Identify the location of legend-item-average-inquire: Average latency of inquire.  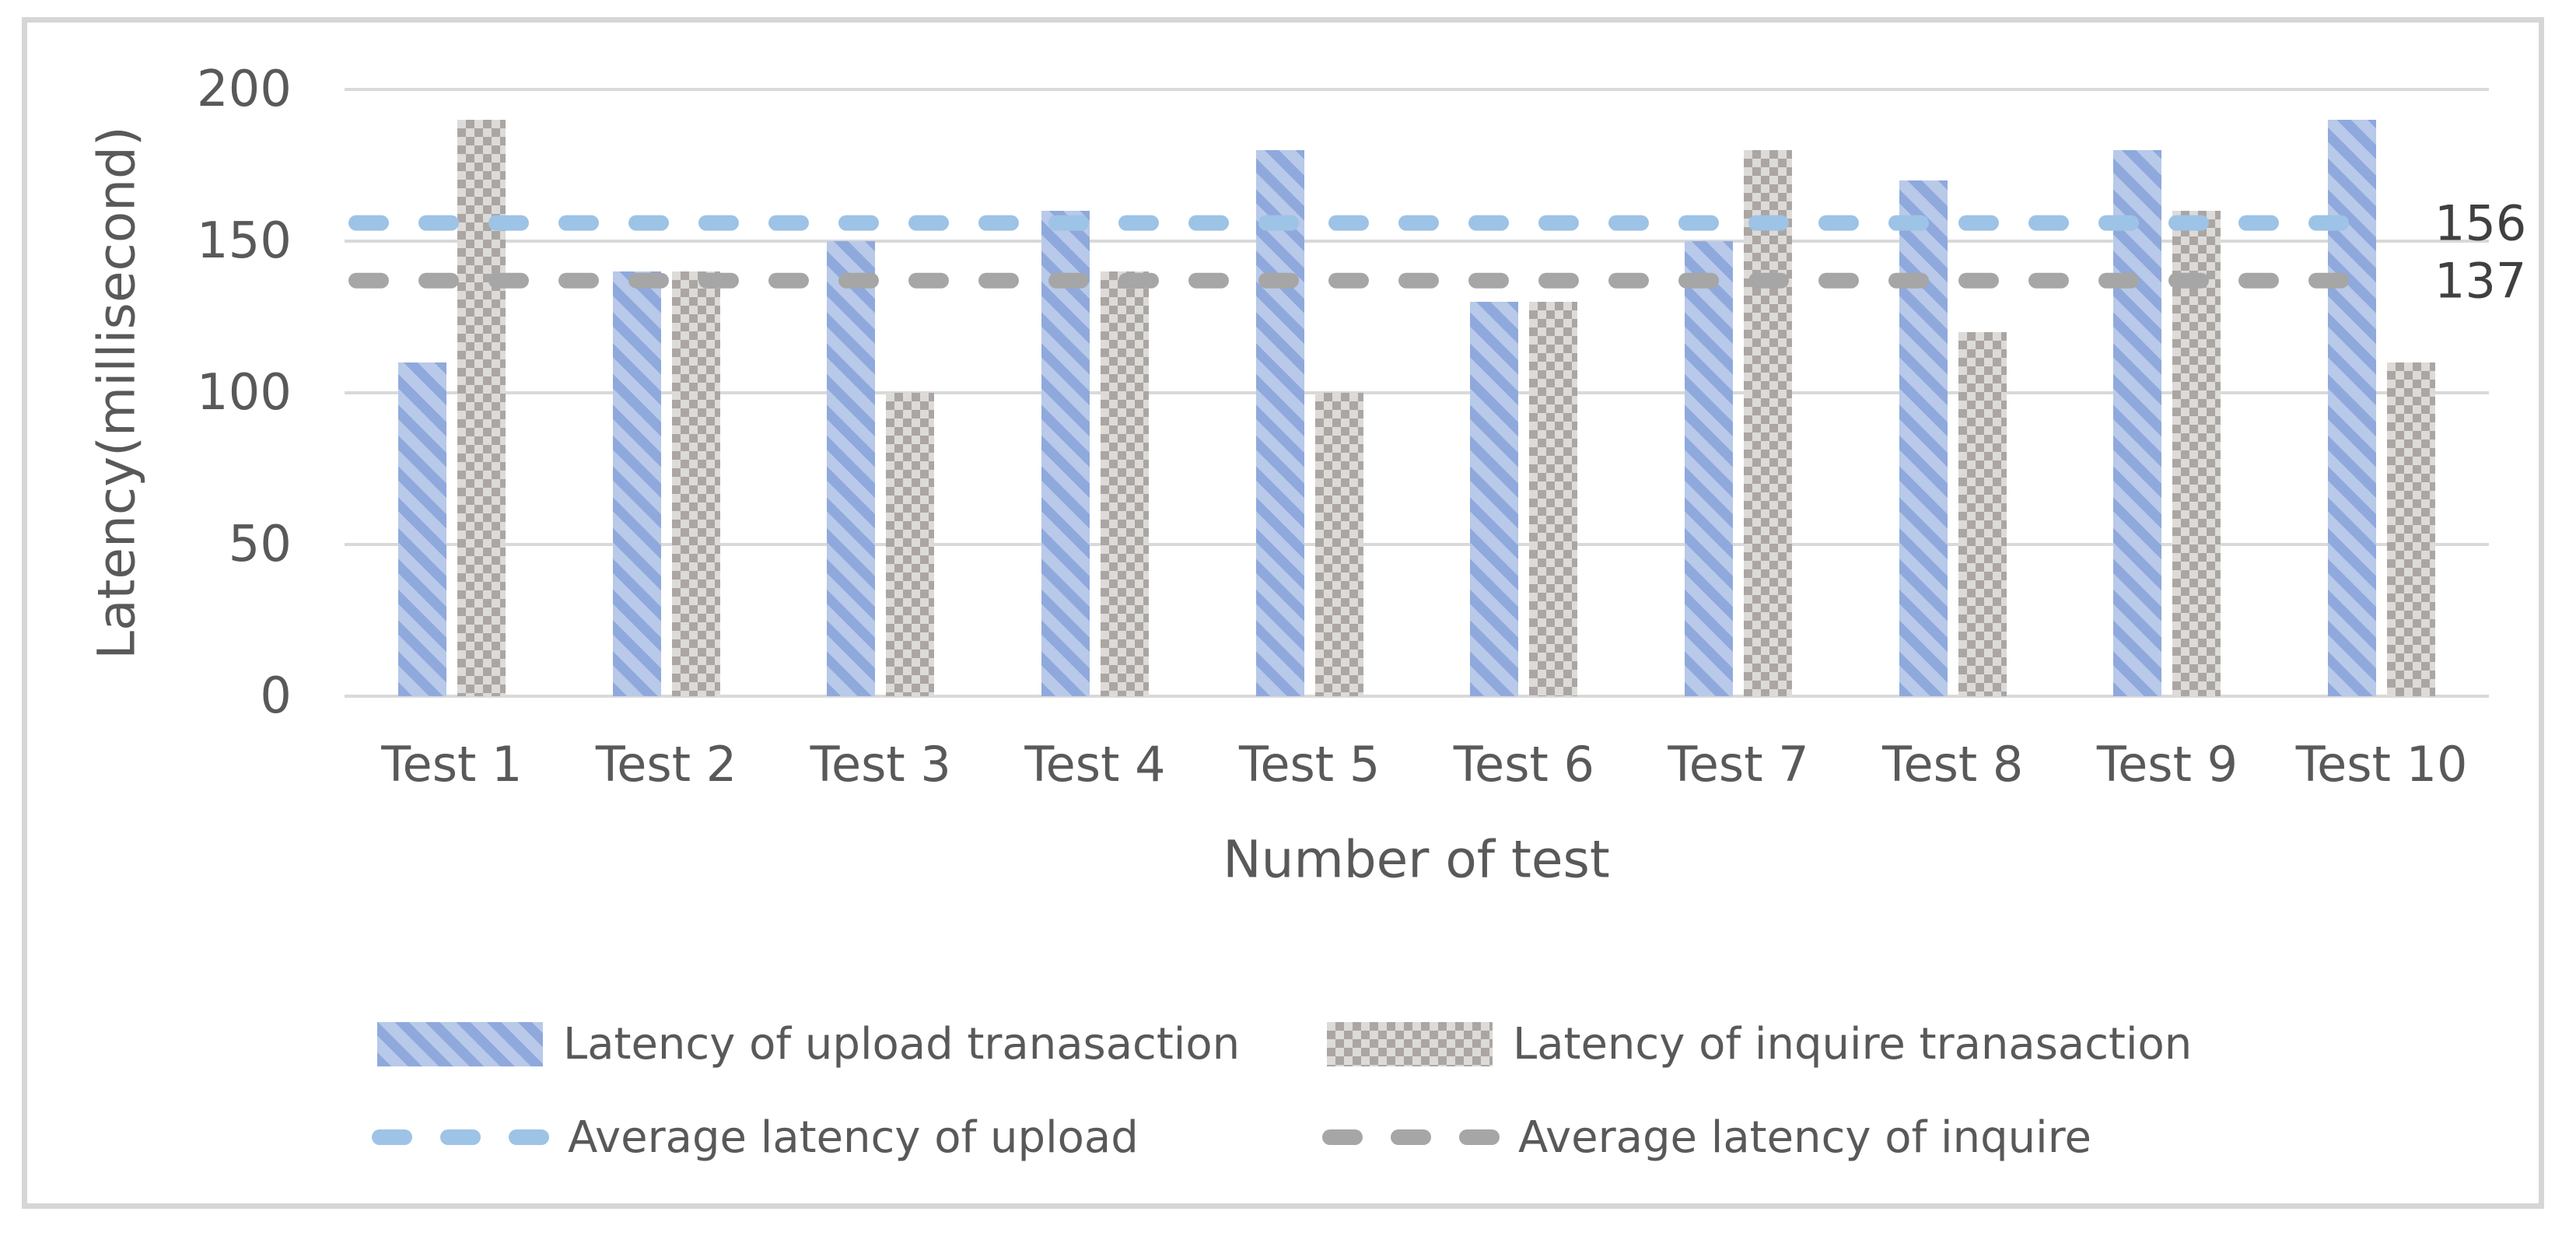
(1707, 1137).